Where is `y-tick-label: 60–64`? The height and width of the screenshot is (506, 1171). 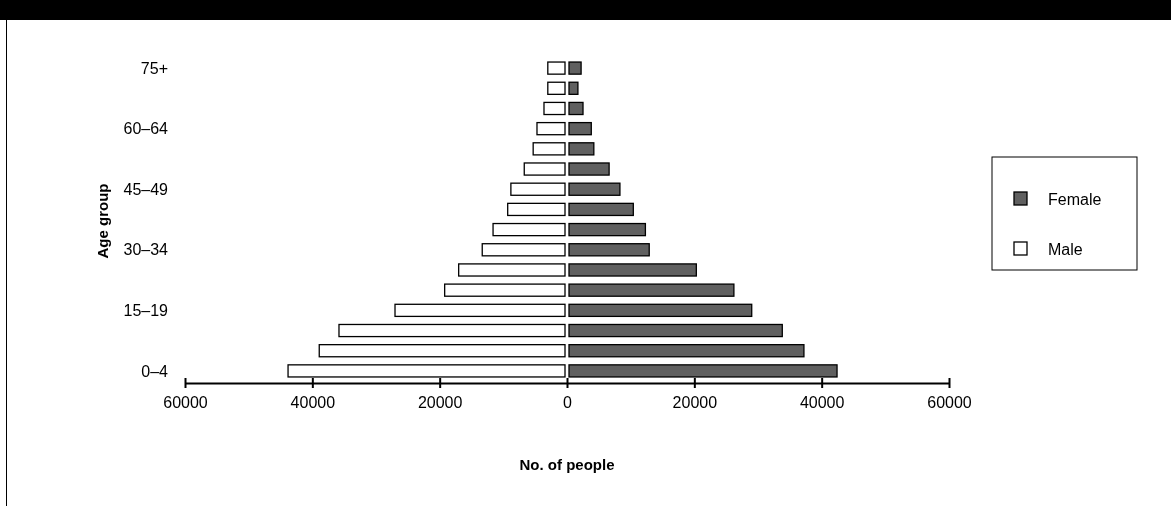 y-tick-label: 60–64 is located at coordinates (146, 129).